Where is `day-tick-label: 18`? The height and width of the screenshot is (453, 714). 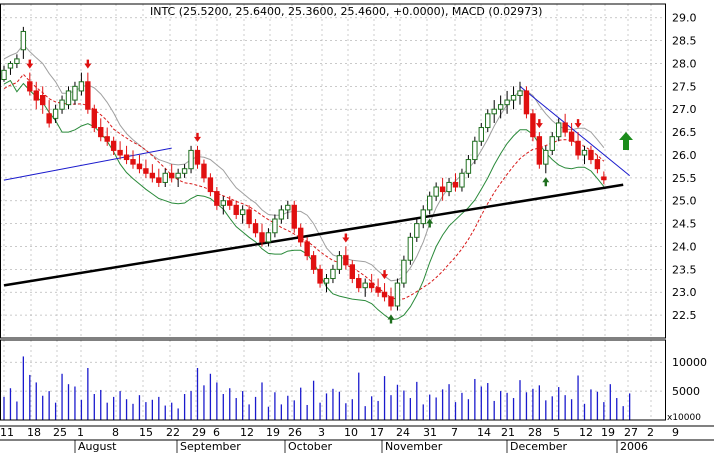 day-tick-label: 18 is located at coordinates (34, 432).